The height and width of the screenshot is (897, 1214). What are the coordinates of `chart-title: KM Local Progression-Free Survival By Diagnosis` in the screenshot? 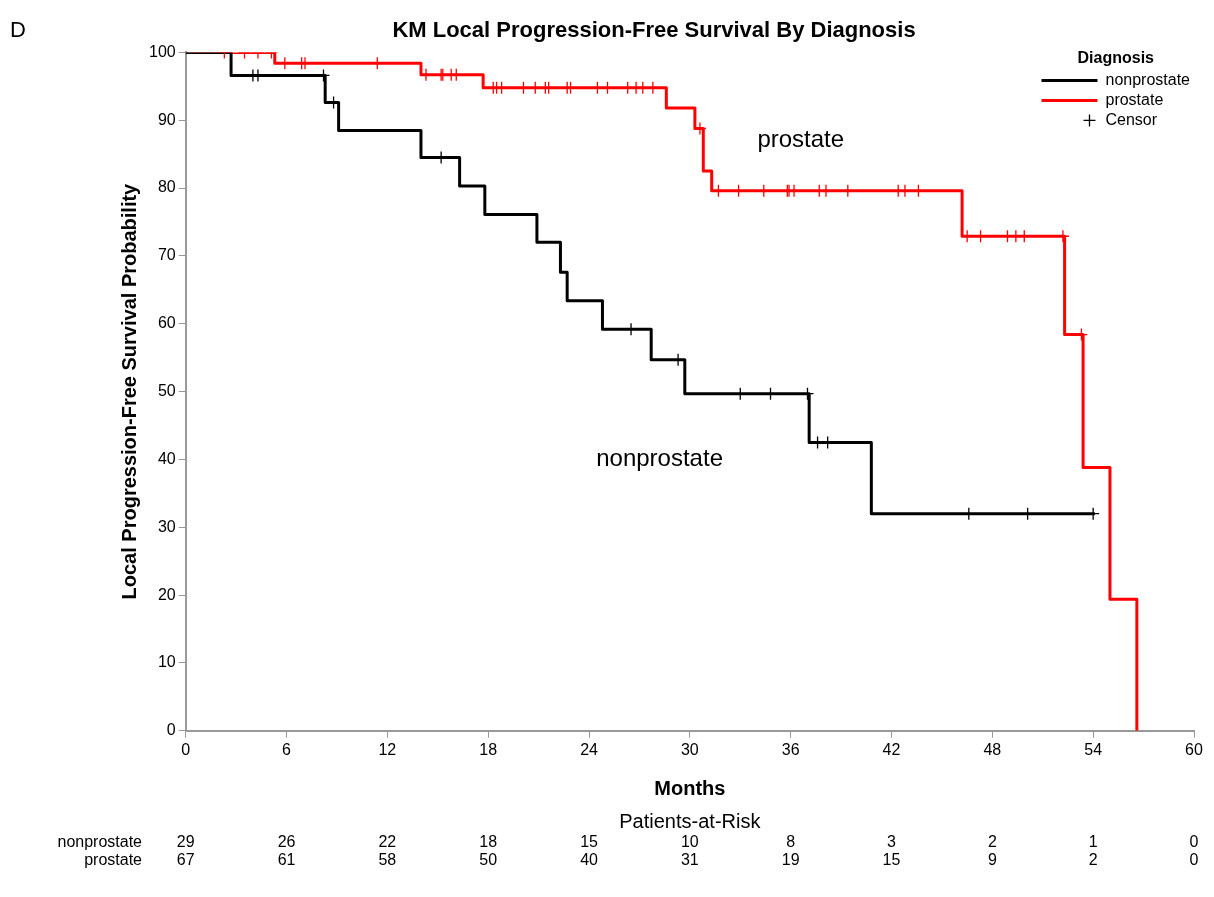 It's located at (654, 30).